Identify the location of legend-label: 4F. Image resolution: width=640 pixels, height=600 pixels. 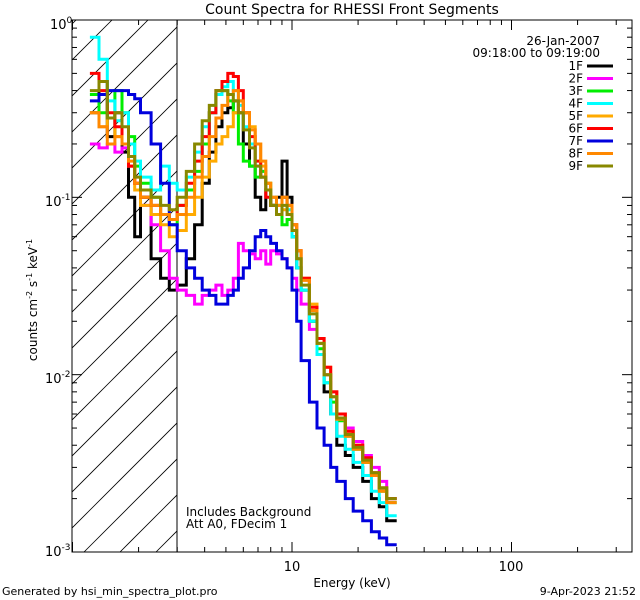
(575, 104).